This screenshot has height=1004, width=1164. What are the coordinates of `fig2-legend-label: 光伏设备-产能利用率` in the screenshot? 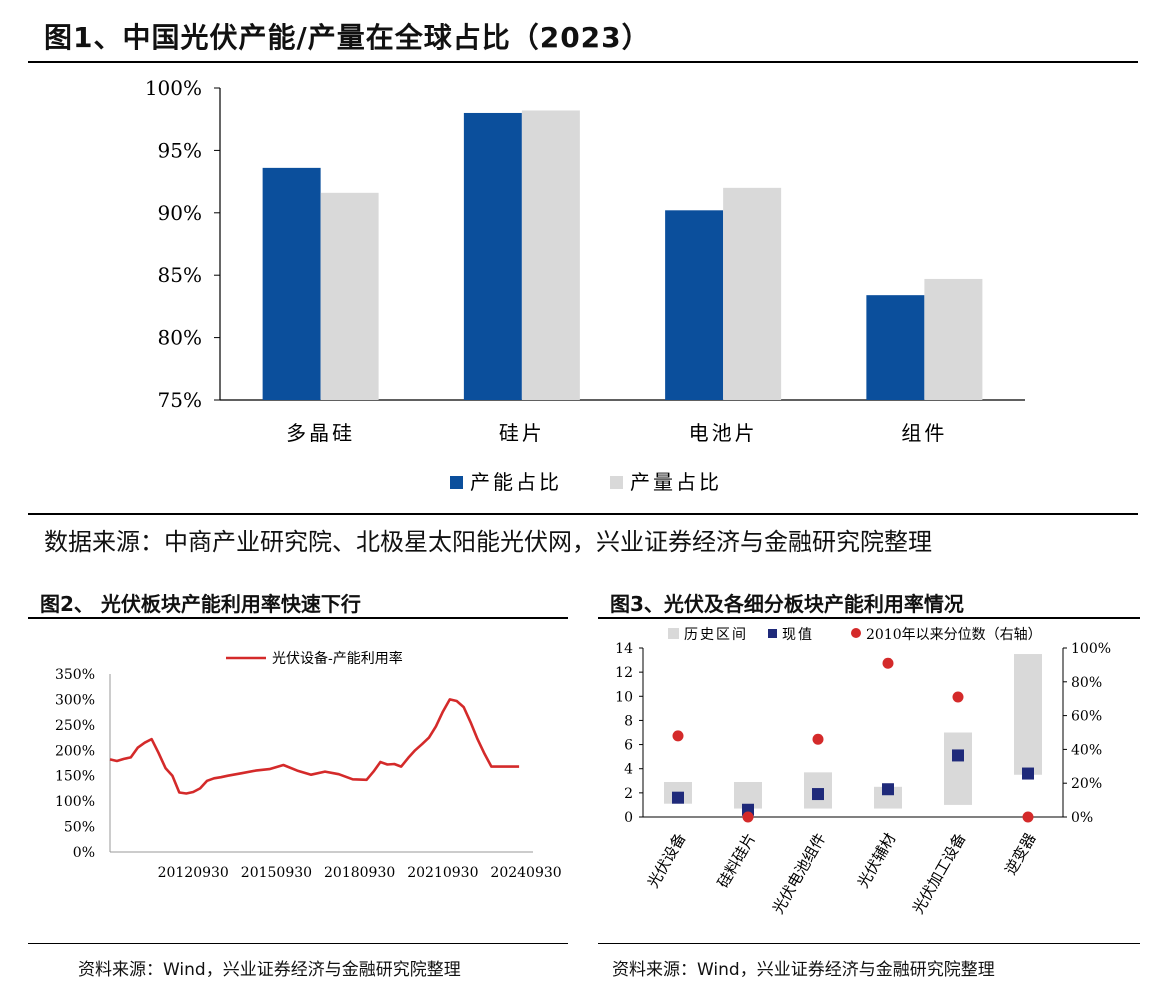 It's located at (337, 658).